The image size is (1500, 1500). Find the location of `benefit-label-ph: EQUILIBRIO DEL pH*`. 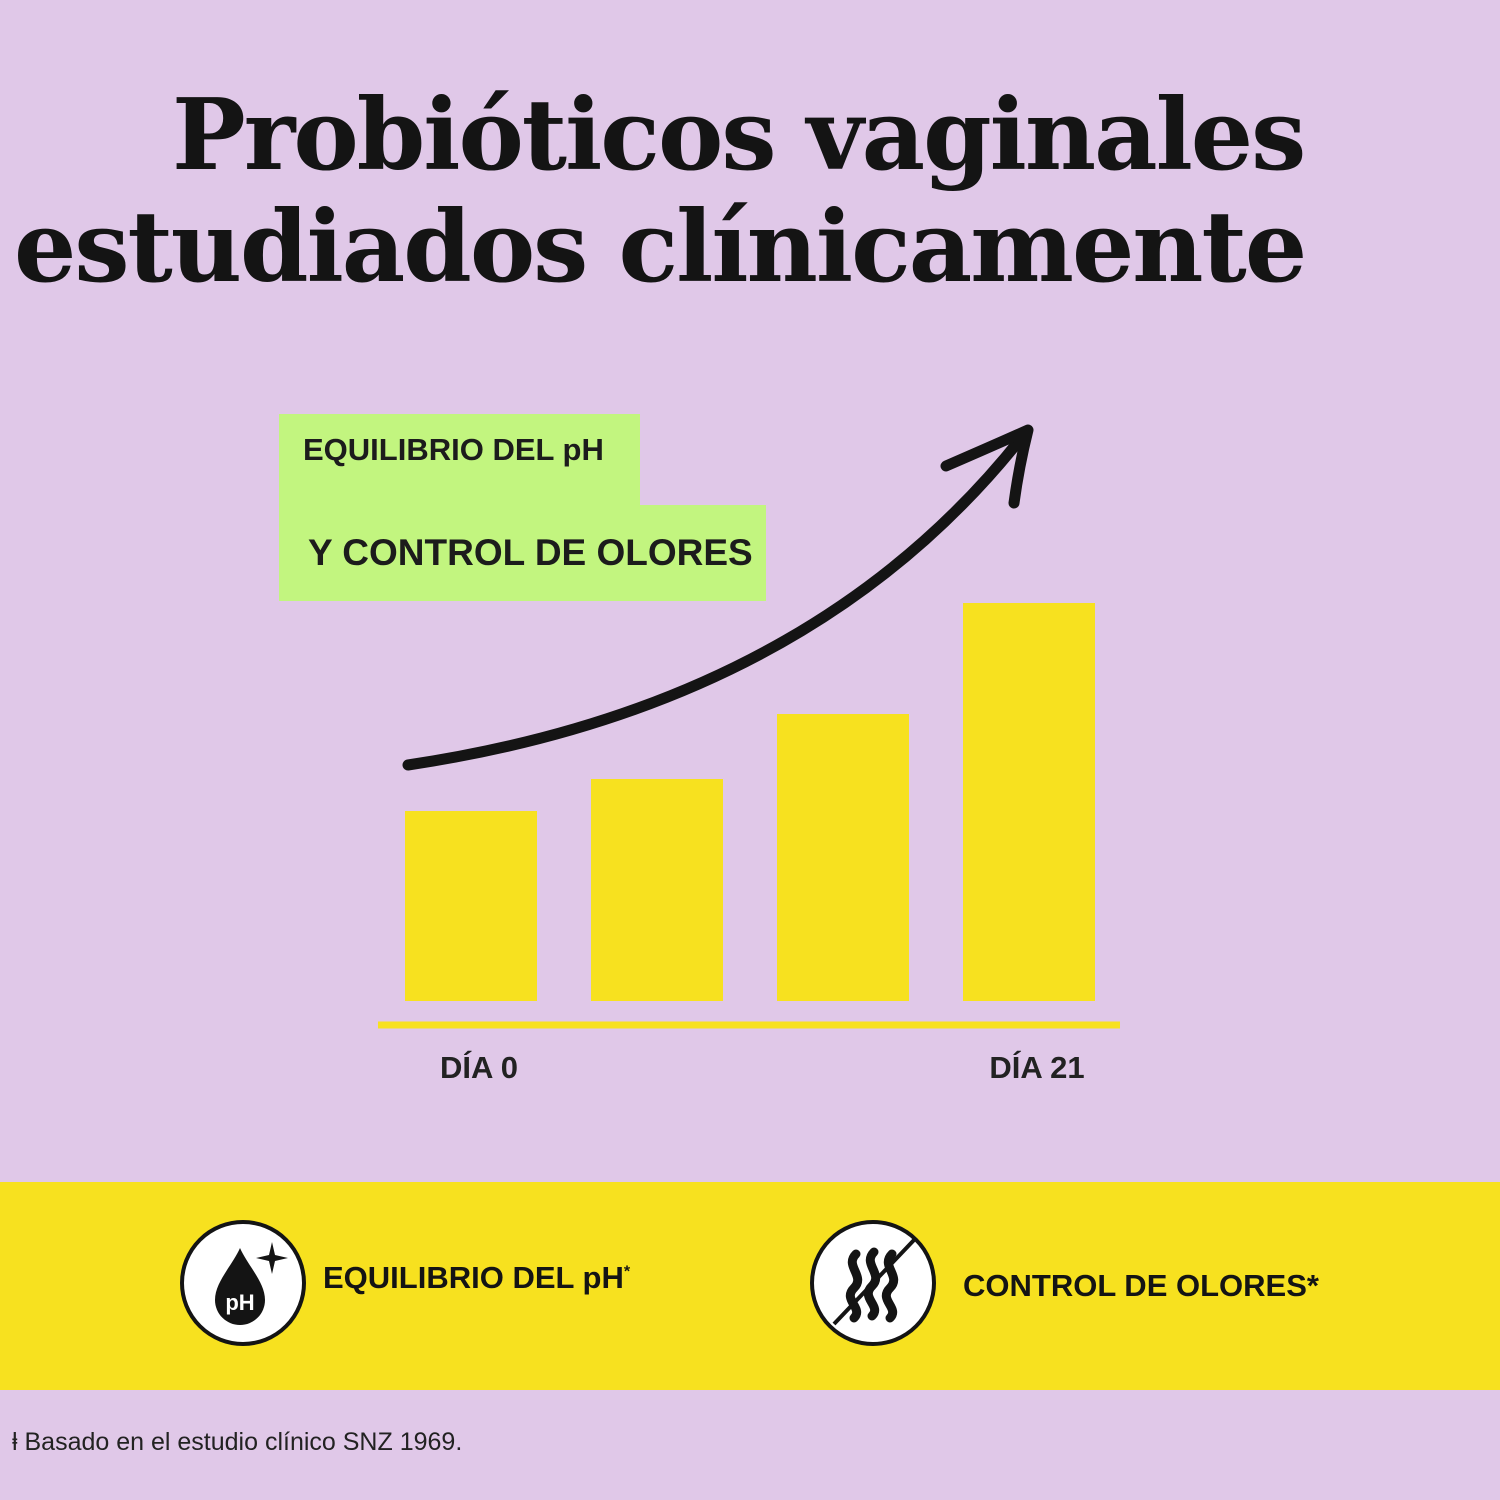

benefit-label-ph: EQUILIBRIO DEL pH* is located at coordinates (477, 1277).